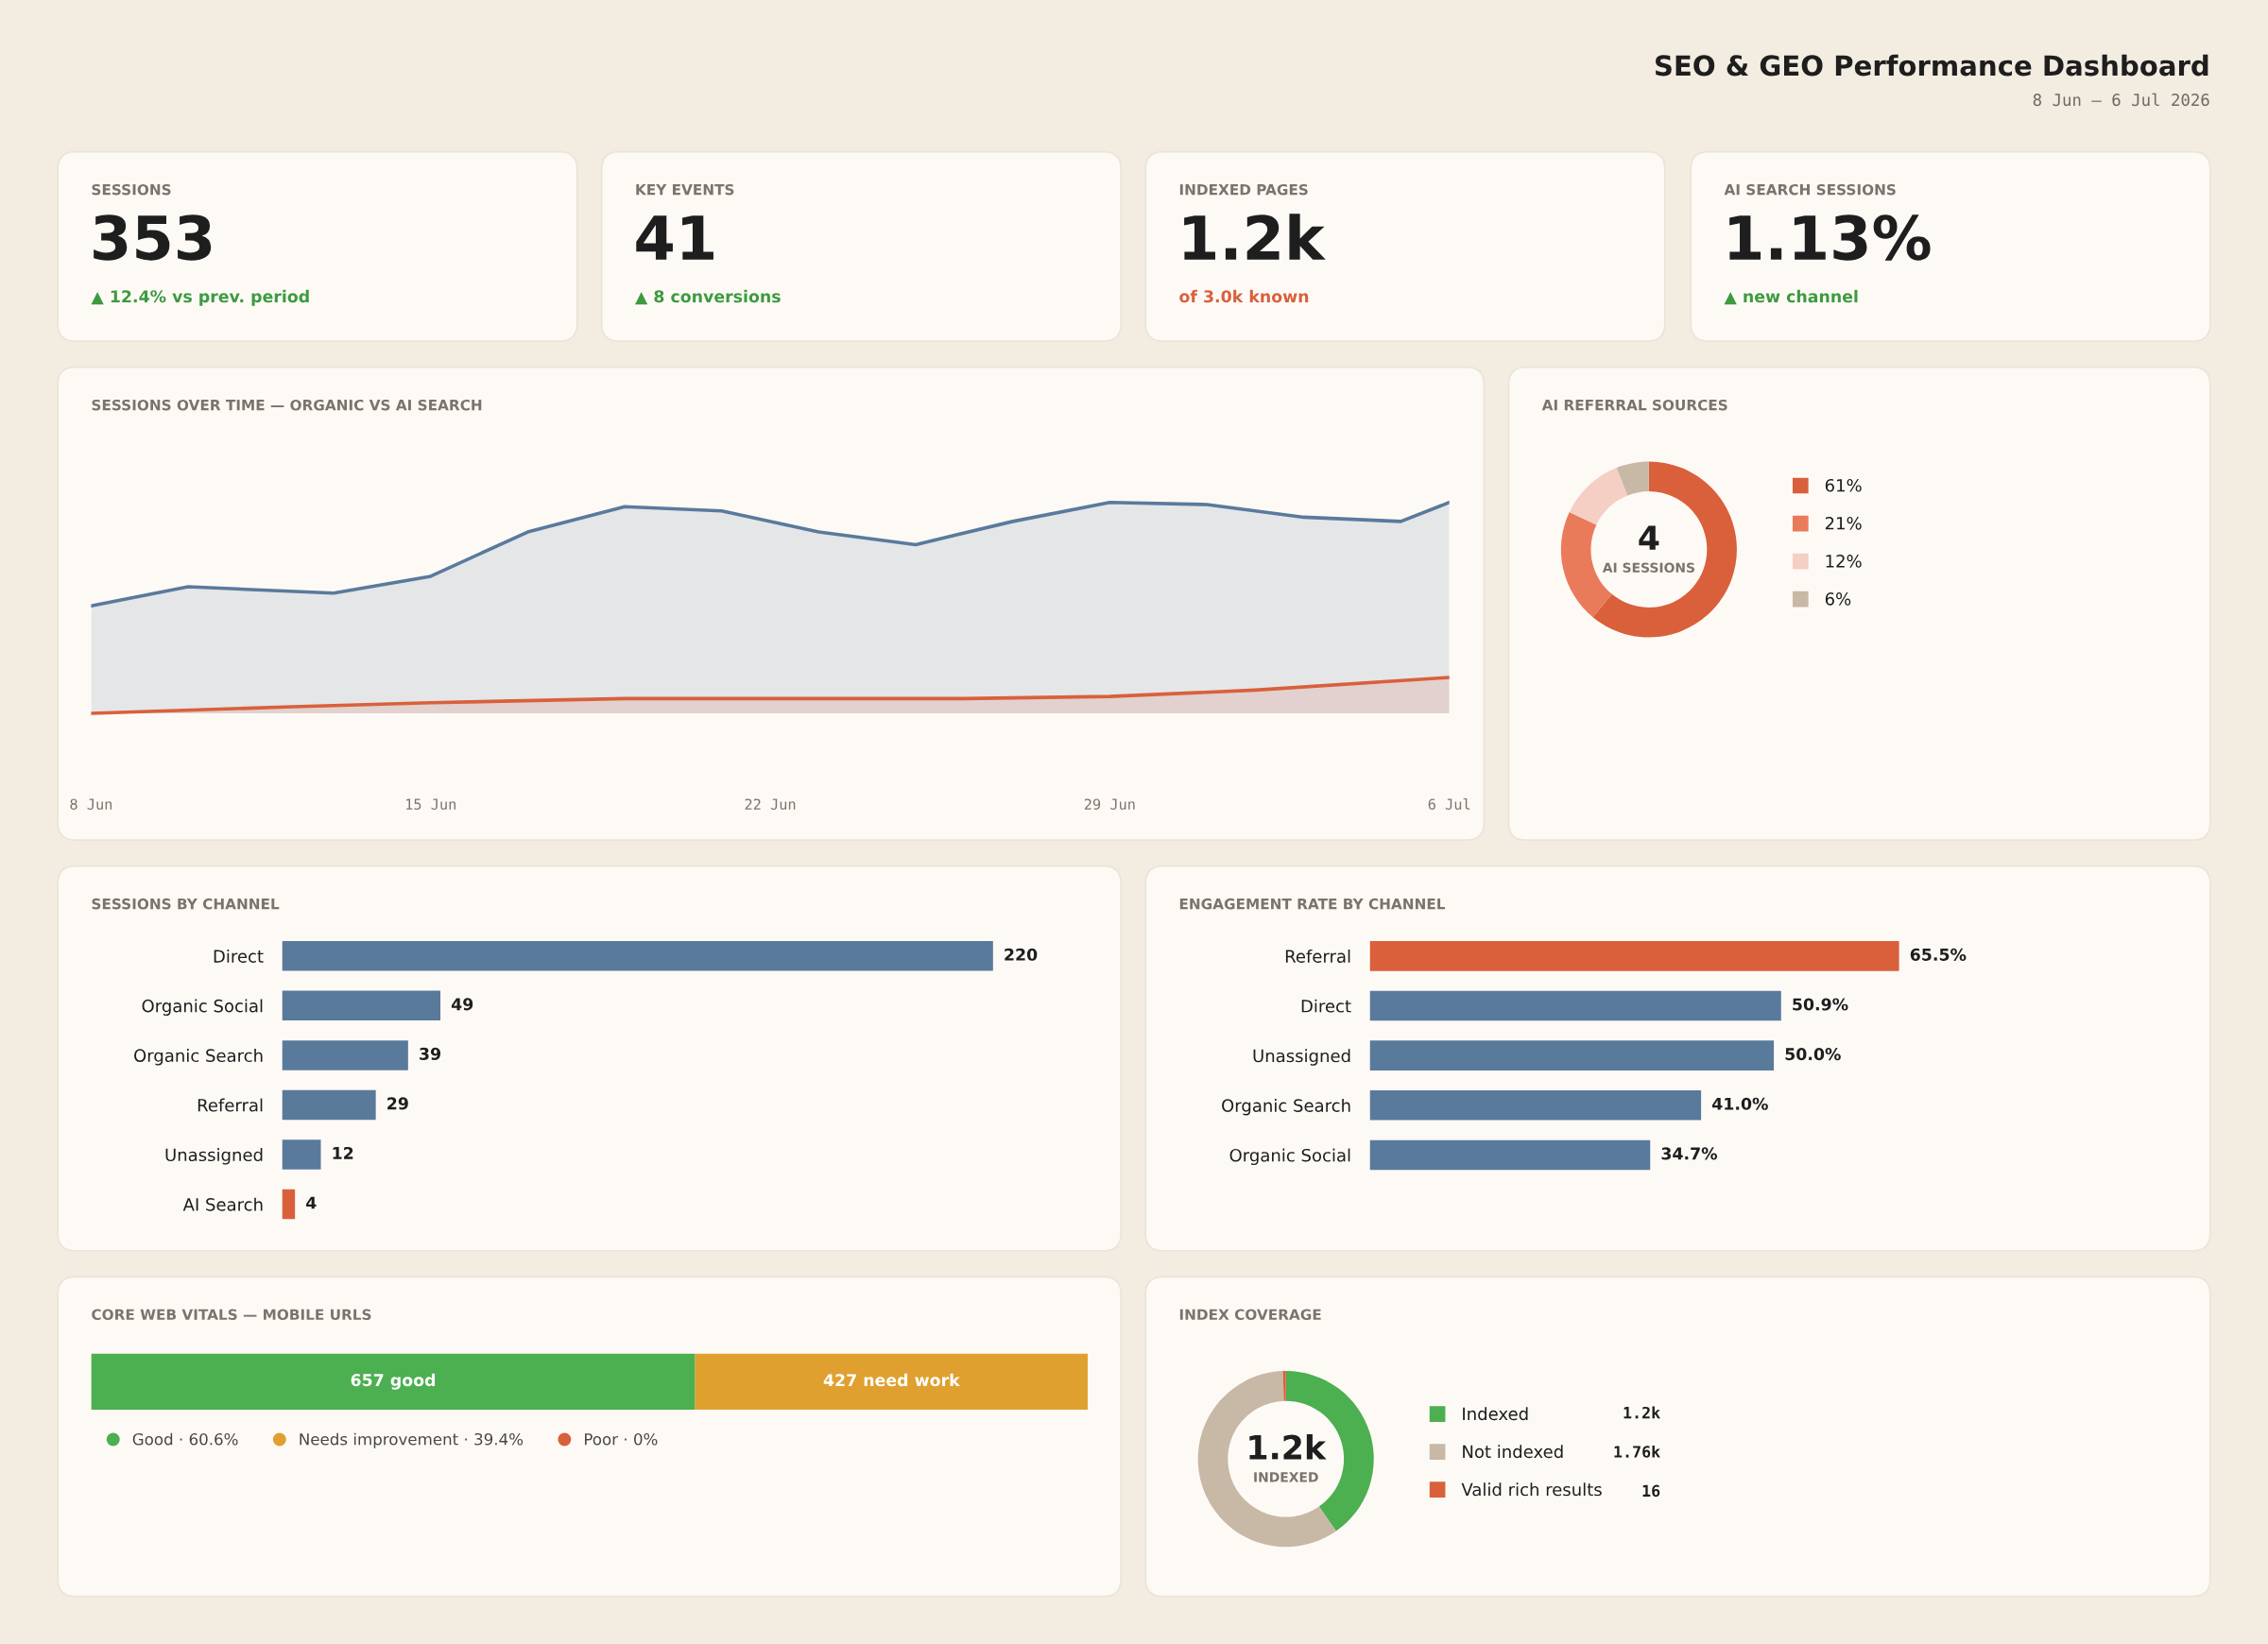 The height and width of the screenshot is (1644, 2268). I want to click on data-label: 29, so click(397, 1103).